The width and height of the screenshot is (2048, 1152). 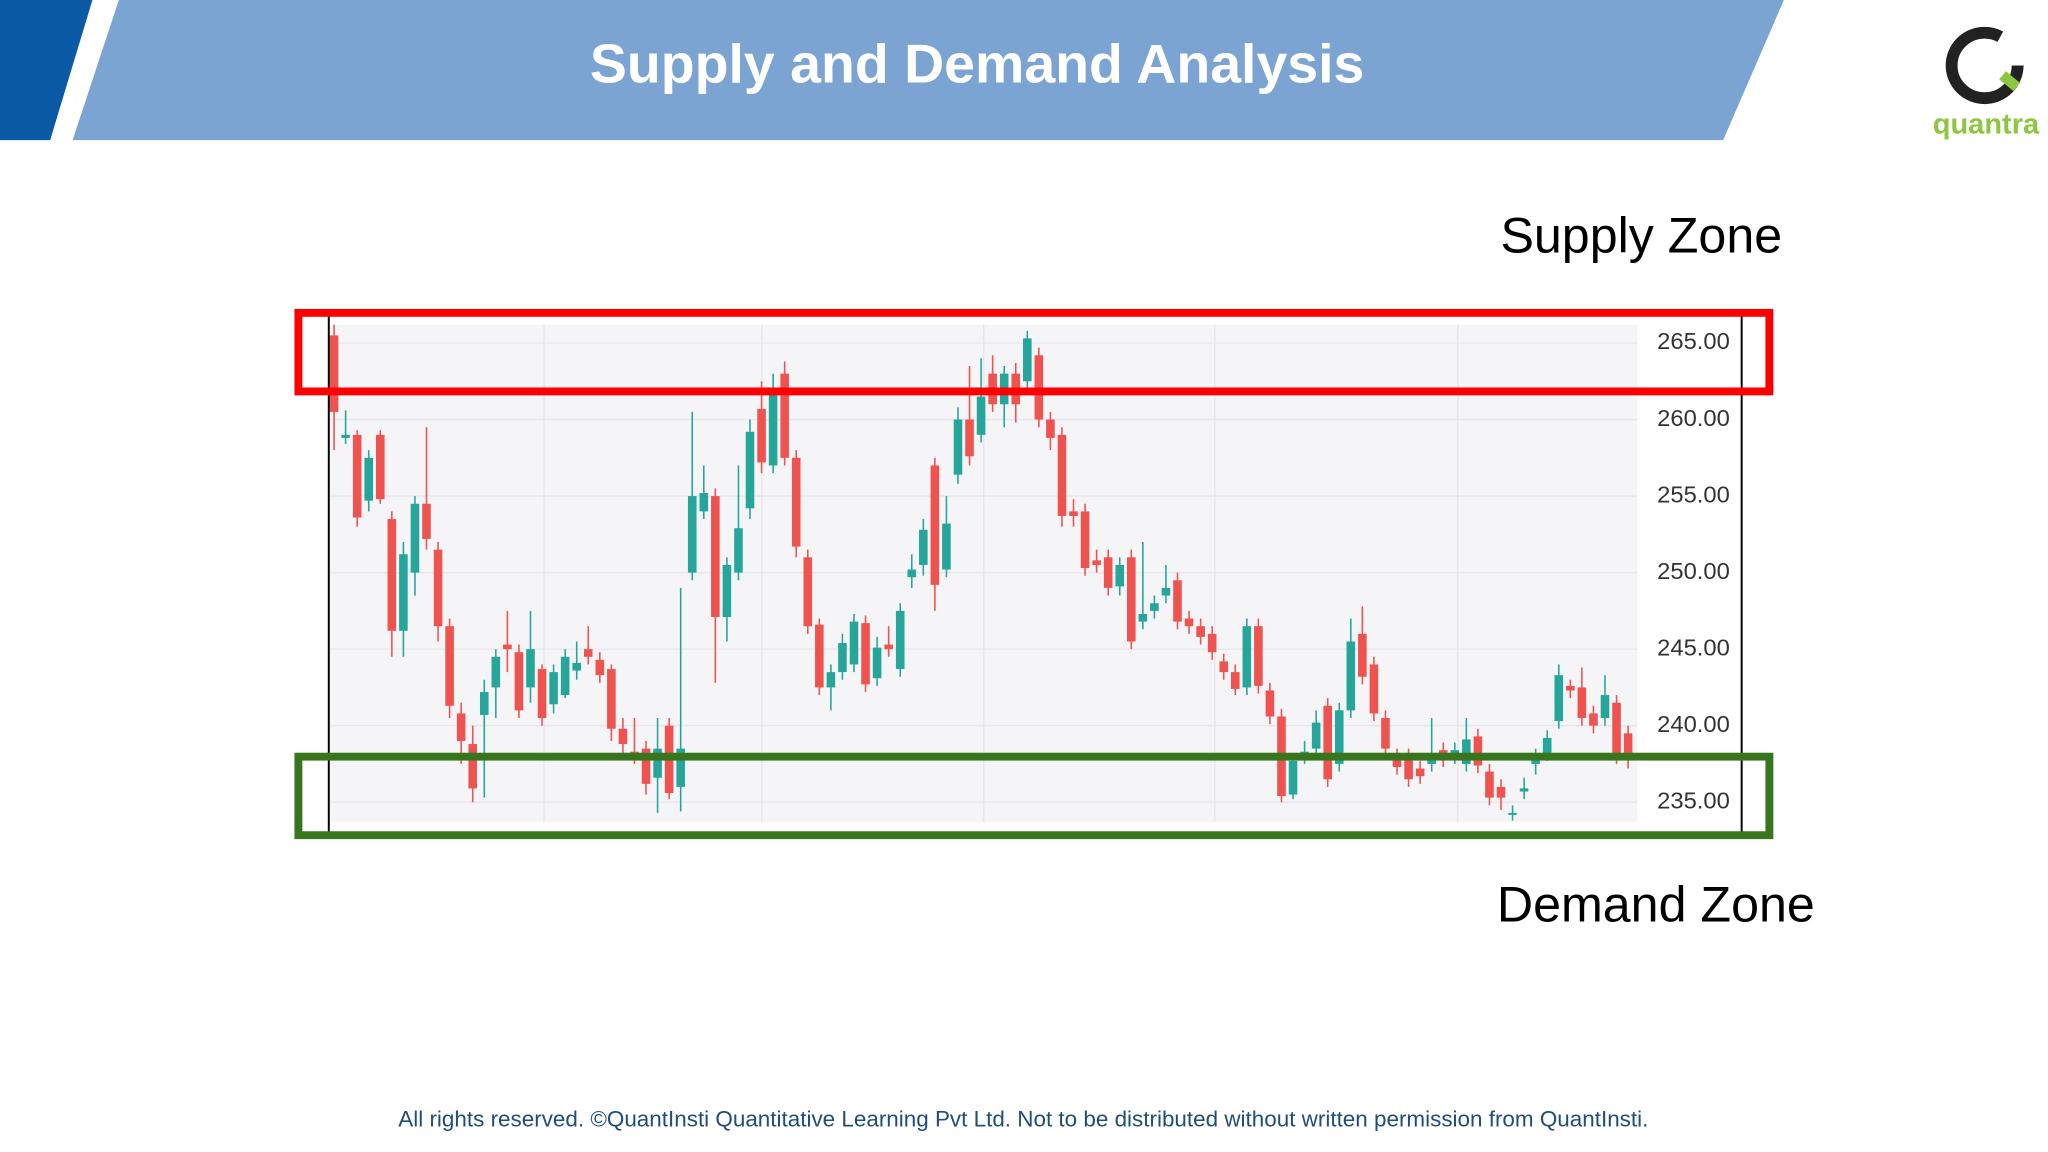 What do you see at coordinates (1984, 65) in the screenshot?
I see `logo-ring` at bounding box center [1984, 65].